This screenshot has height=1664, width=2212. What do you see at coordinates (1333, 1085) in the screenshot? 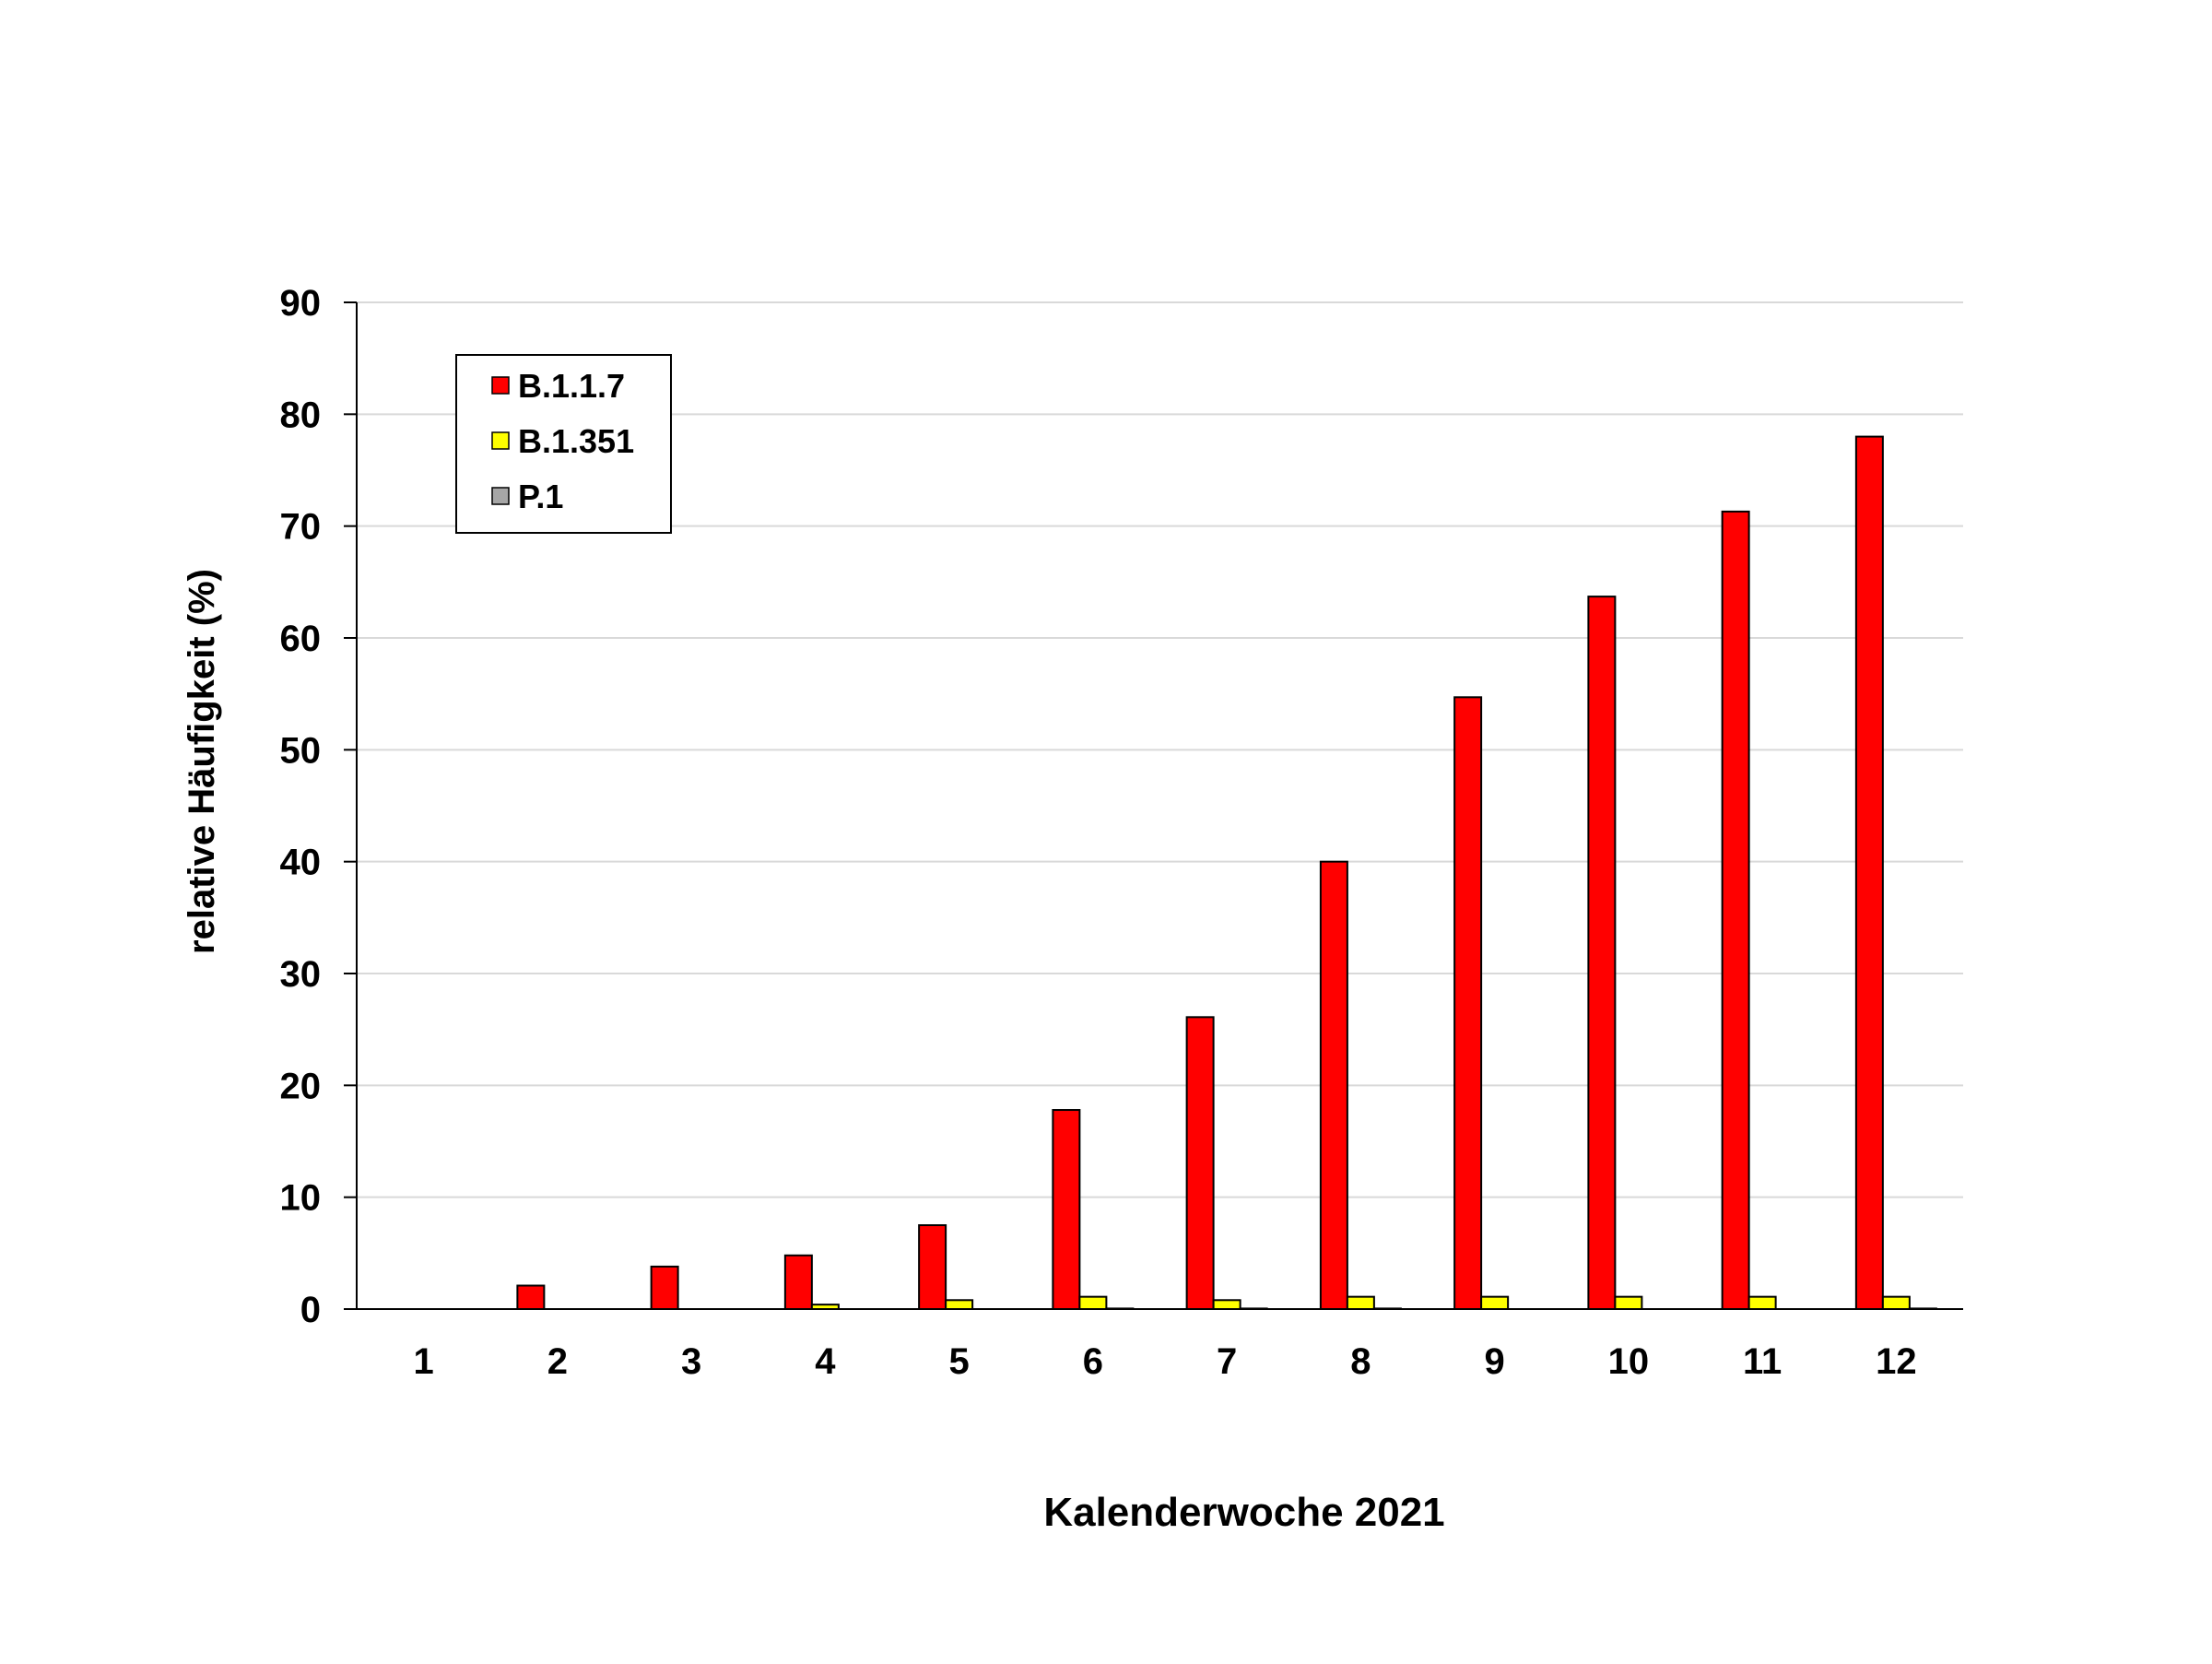
I see `bar-B.1.1.7-kw8` at bounding box center [1333, 1085].